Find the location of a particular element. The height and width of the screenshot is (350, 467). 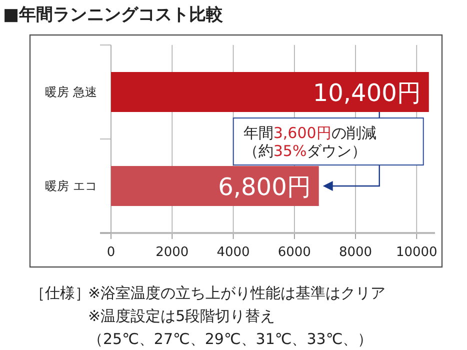

chart-title: ■年間ランニングコスト比較 is located at coordinates (113, 15).